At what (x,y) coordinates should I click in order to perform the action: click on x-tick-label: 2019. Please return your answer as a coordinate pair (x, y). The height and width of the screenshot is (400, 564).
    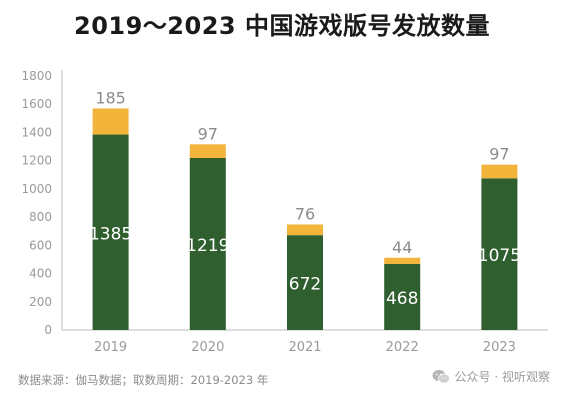
    Looking at the image, I should click on (110, 347).